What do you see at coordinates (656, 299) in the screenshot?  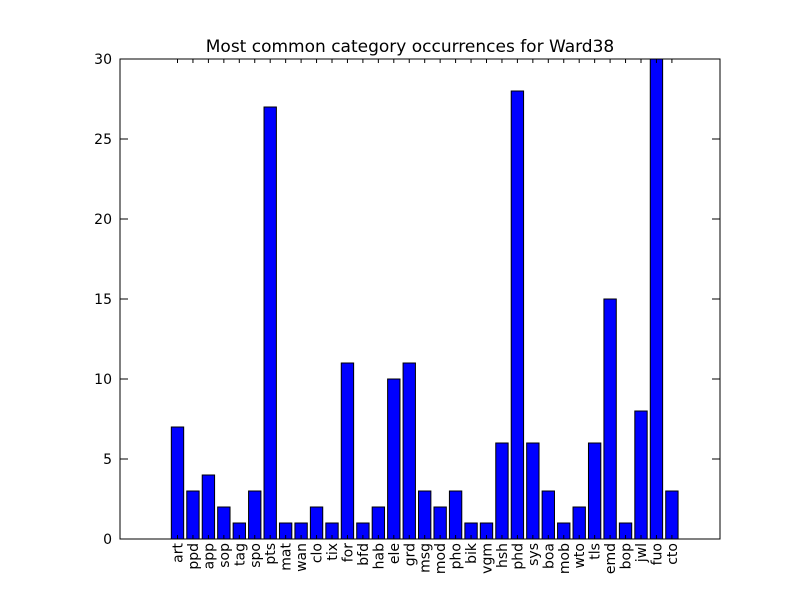 I see `bar-fuo` at bounding box center [656, 299].